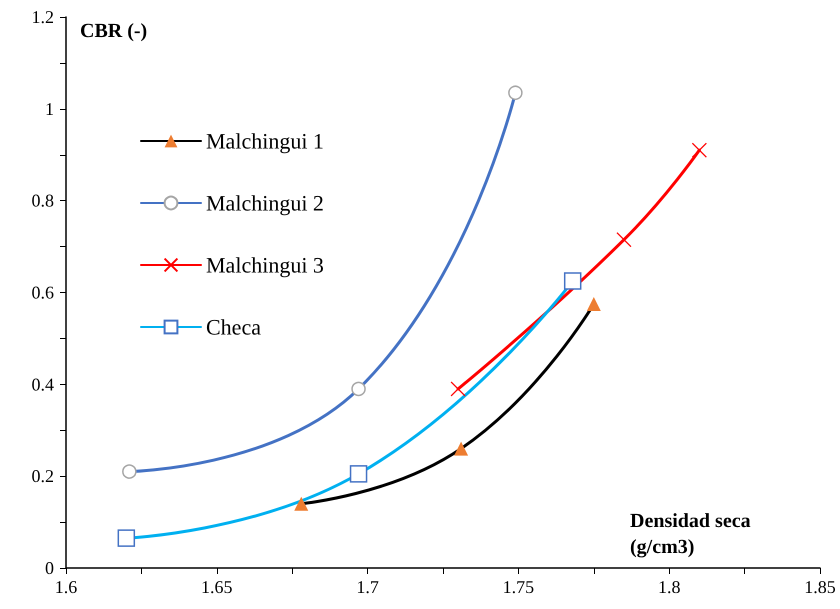  I want to click on legend-label: Checa, so click(234, 327).